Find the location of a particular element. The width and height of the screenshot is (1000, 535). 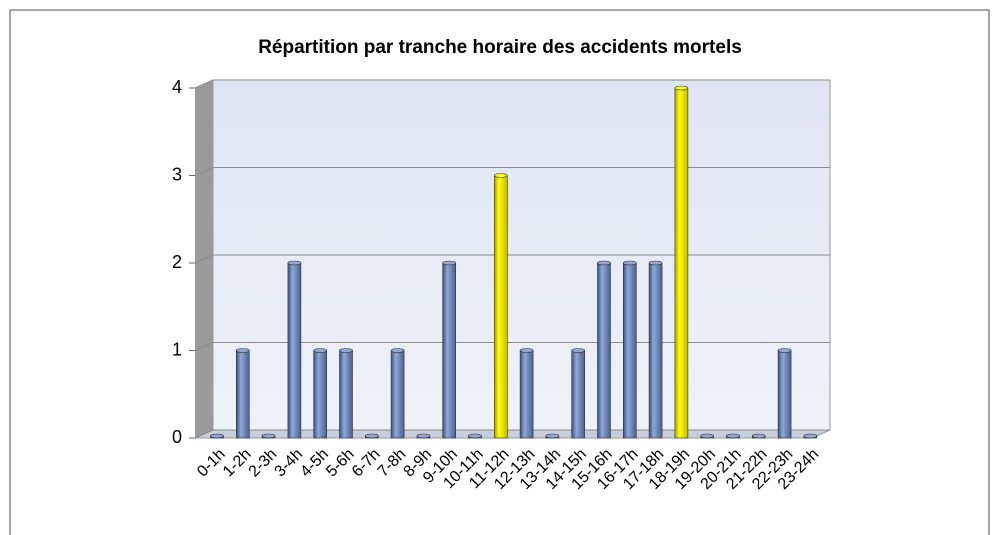

y-tick-label: 3 is located at coordinates (177, 174).